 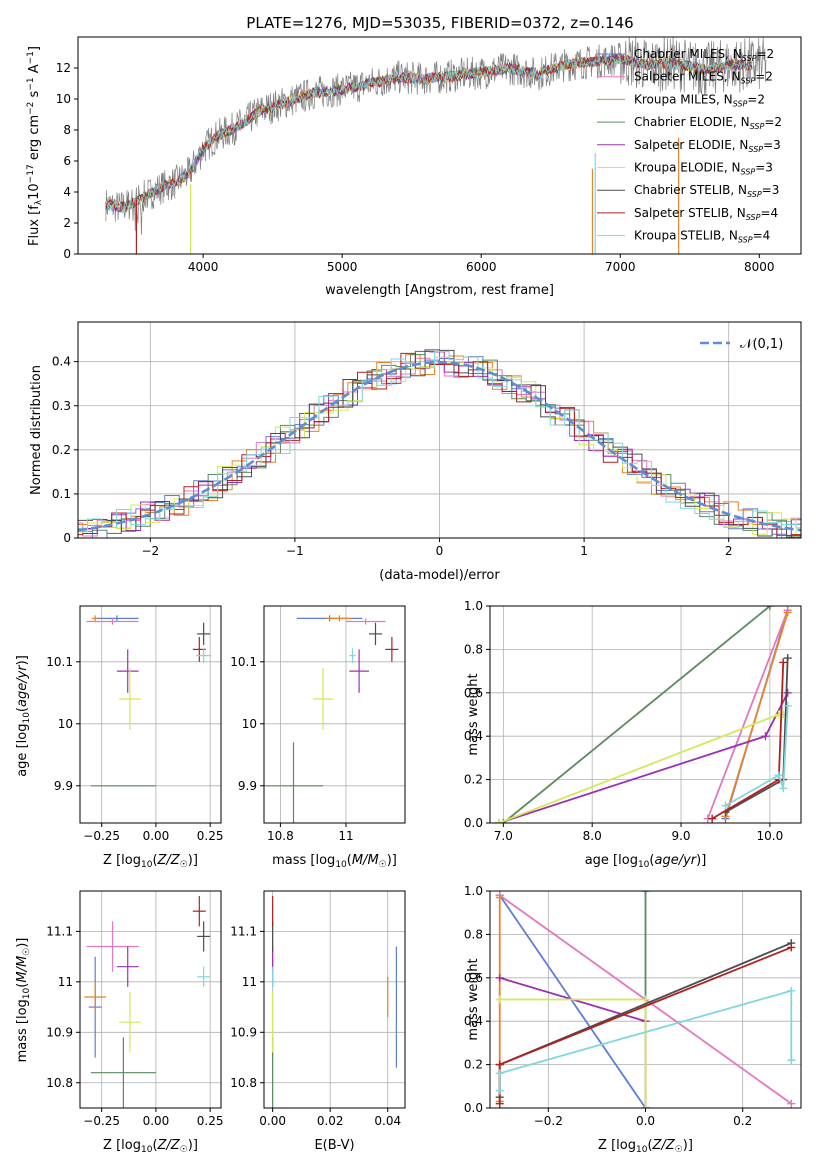 What do you see at coordinates (67, 223) in the screenshot?
I see `y-tick-label: 2` at bounding box center [67, 223].